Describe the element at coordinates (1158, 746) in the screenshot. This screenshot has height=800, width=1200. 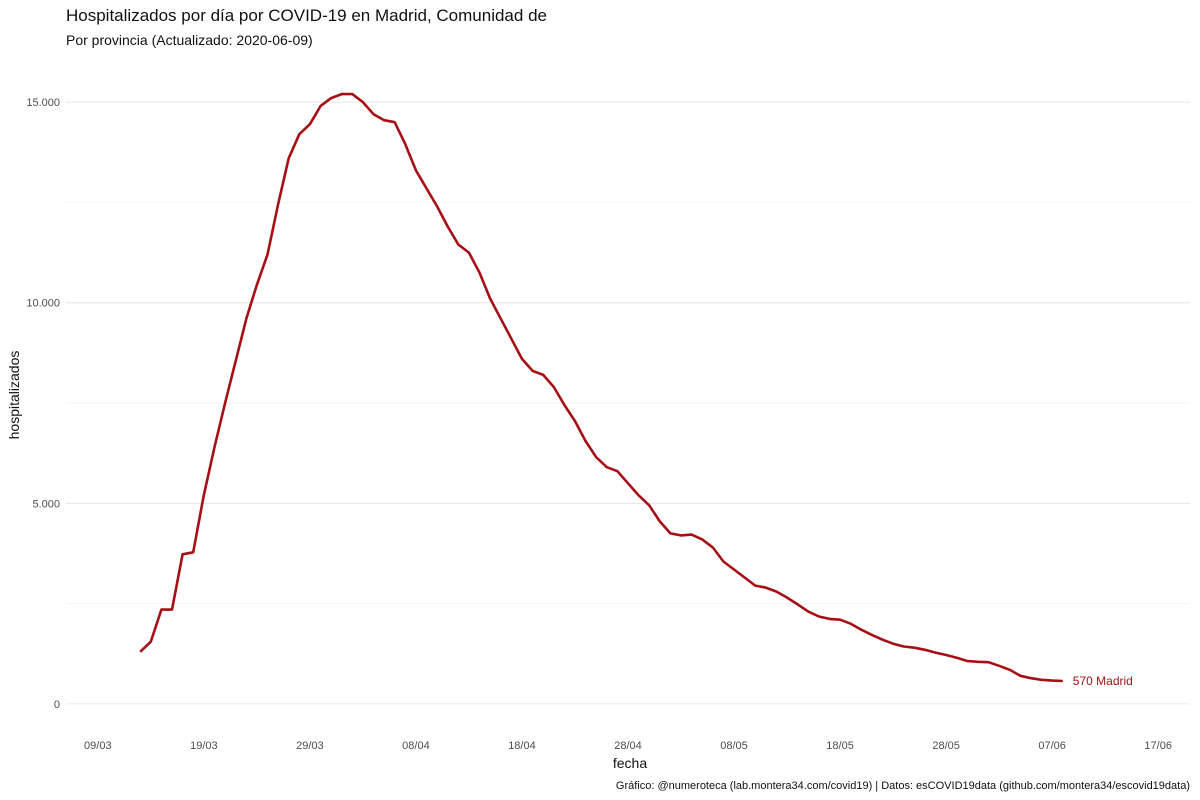
I see `x-tick-label: 17/06` at that location.